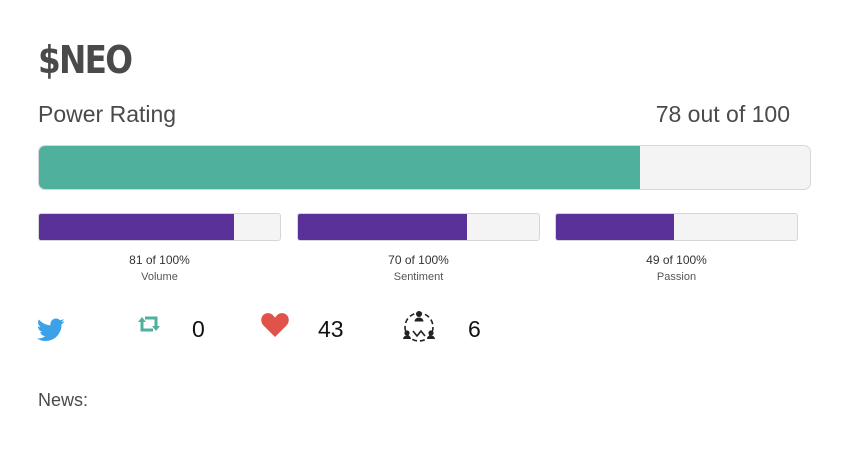 The height and width of the screenshot is (455, 862). What do you see at coordinates (331, 329) in the screenshot?
I see `like-count: 43` at bounding box center [331, 329].